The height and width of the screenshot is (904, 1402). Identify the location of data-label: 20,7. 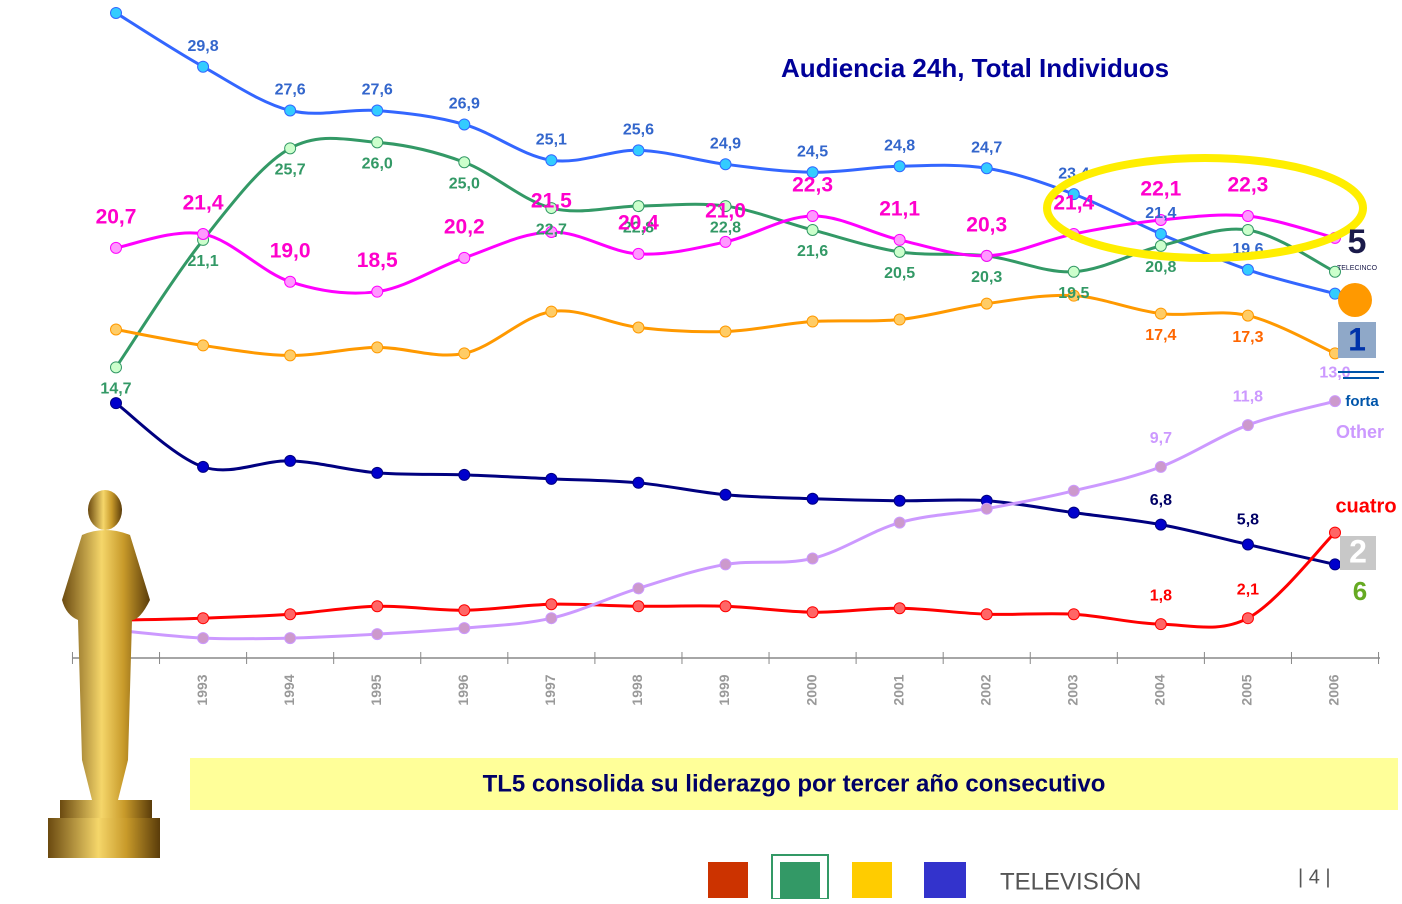
(116, 216).